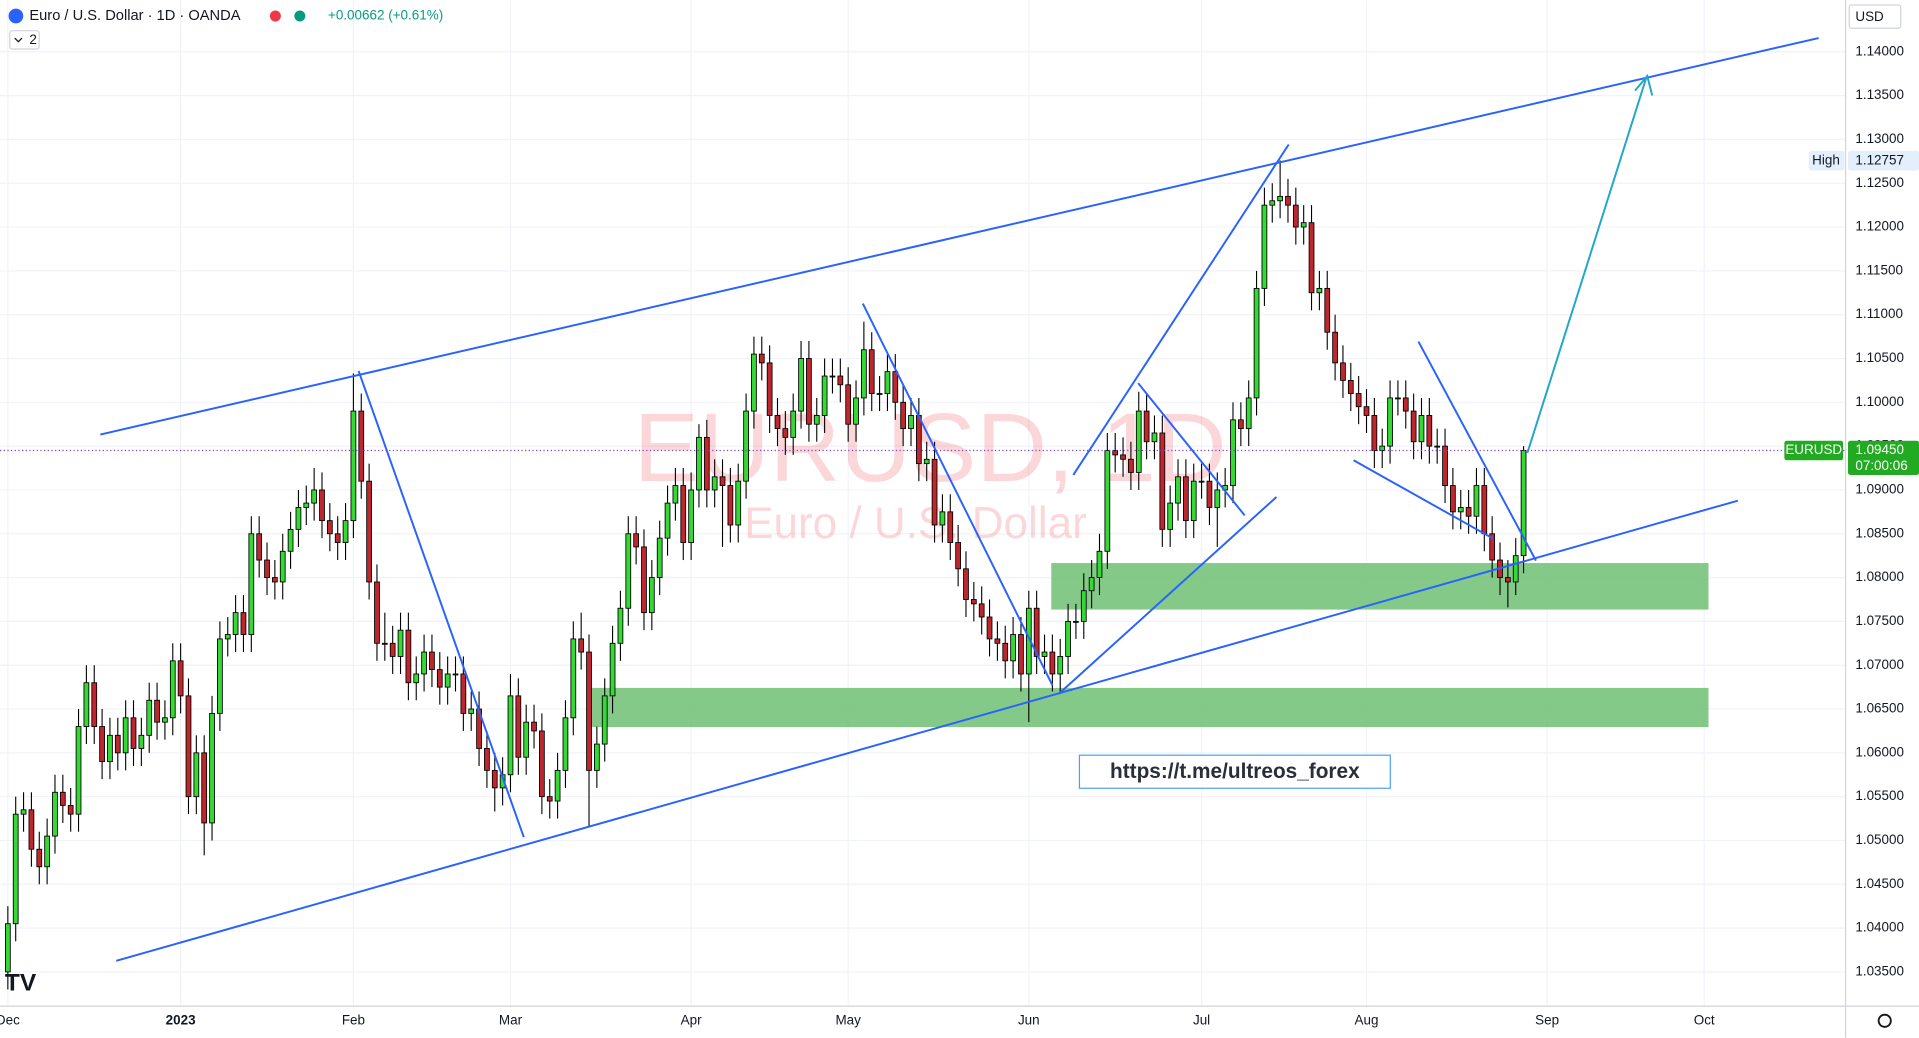 The height and width of the screenshot is (1038, 1919). I want to click on settings-icon, so click(1884, 1020).